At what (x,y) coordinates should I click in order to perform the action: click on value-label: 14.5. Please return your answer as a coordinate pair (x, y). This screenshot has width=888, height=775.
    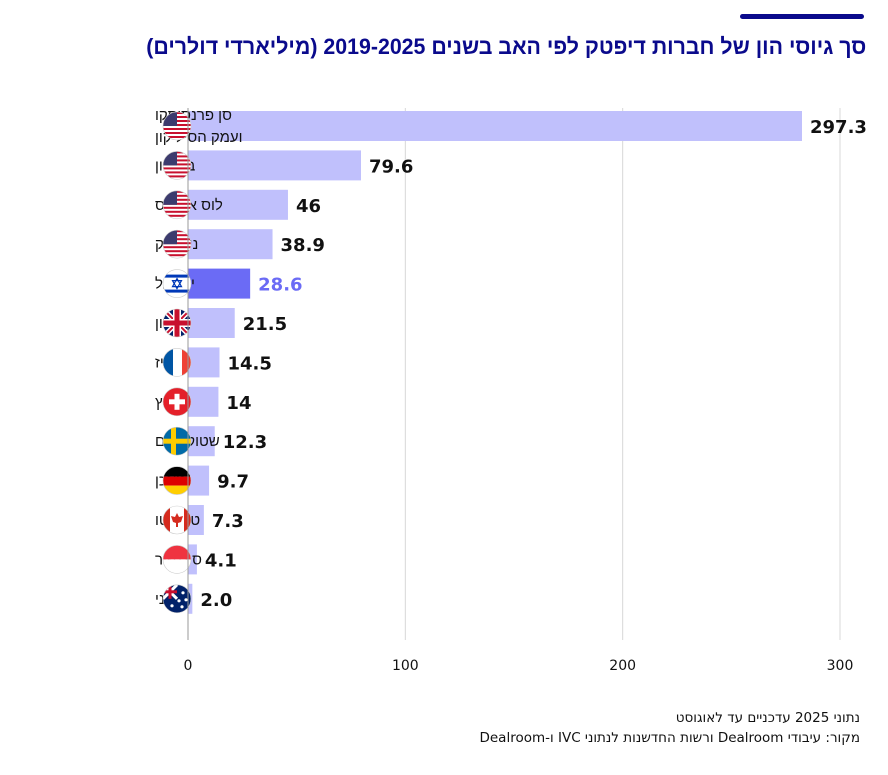
    Looking at the image, I should click on (250, 363).